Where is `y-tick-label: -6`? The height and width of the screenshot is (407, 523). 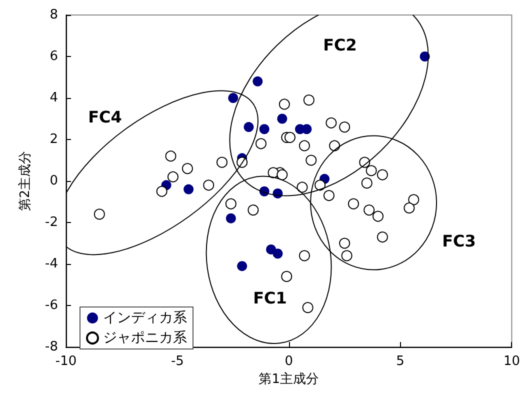
y-tick-label: -6 is located at coordinates (51, 305).